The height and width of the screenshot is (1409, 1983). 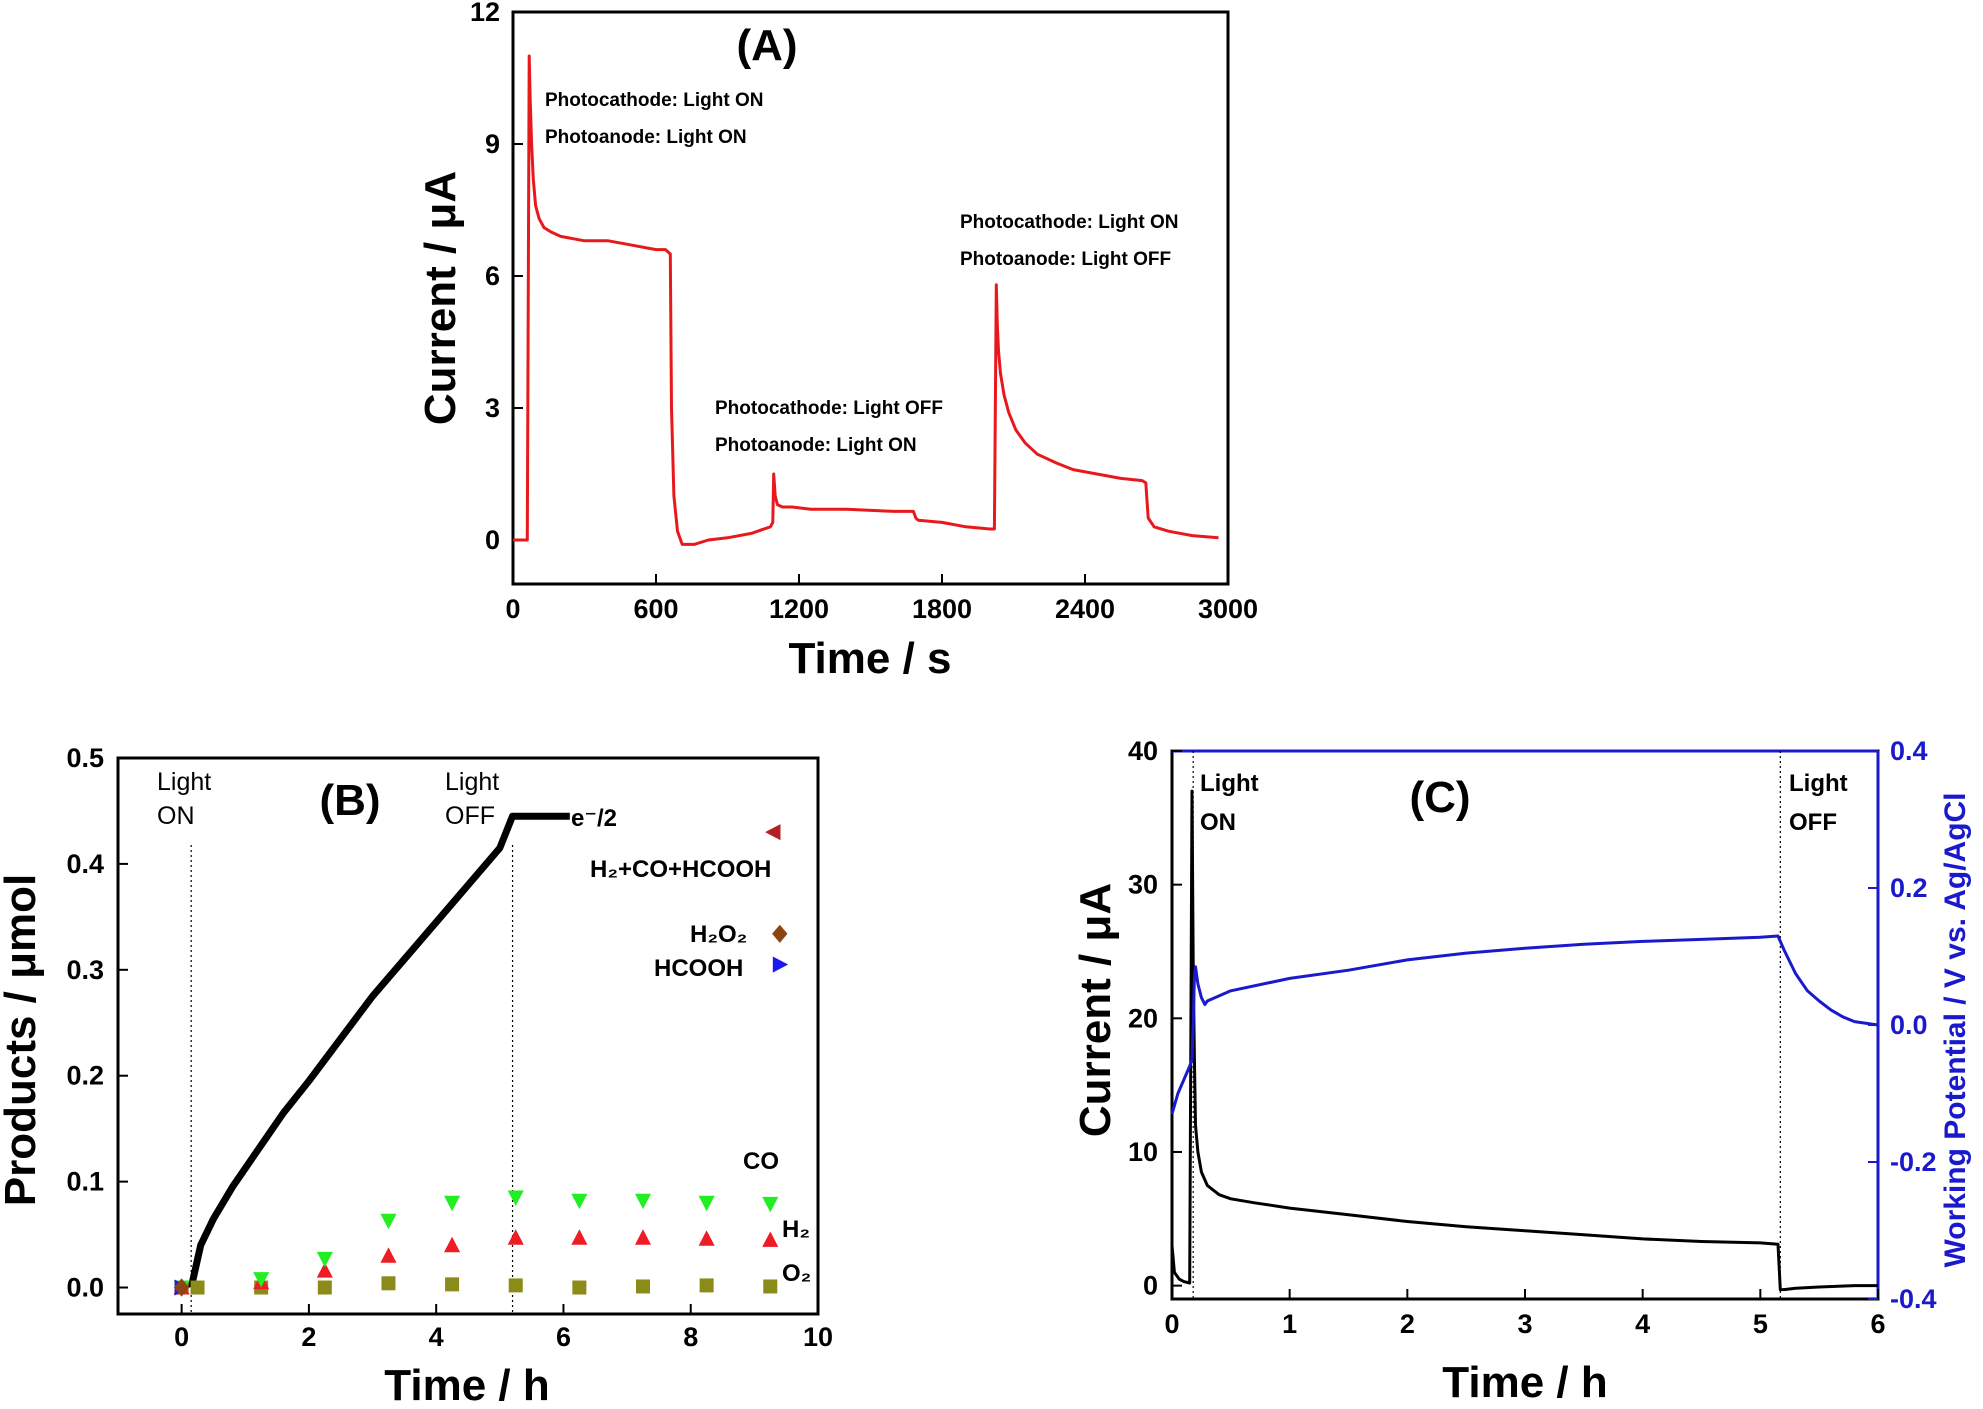 I want to click on panel-c-ylabel: Current / μA, so click(x=1095, y=1010).